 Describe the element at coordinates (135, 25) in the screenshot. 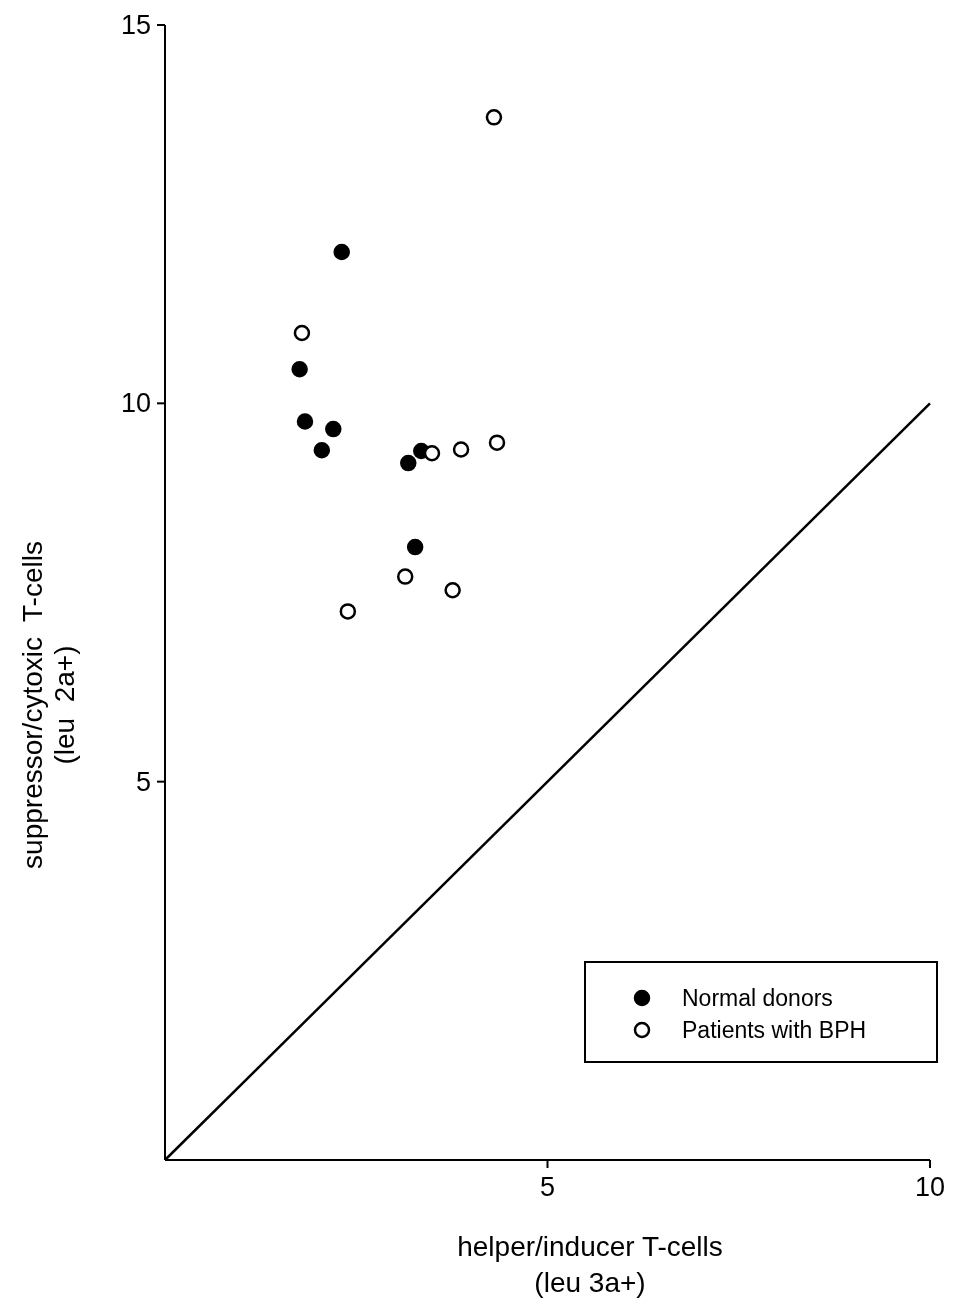

I see `y-tick-label: 15` at that location.